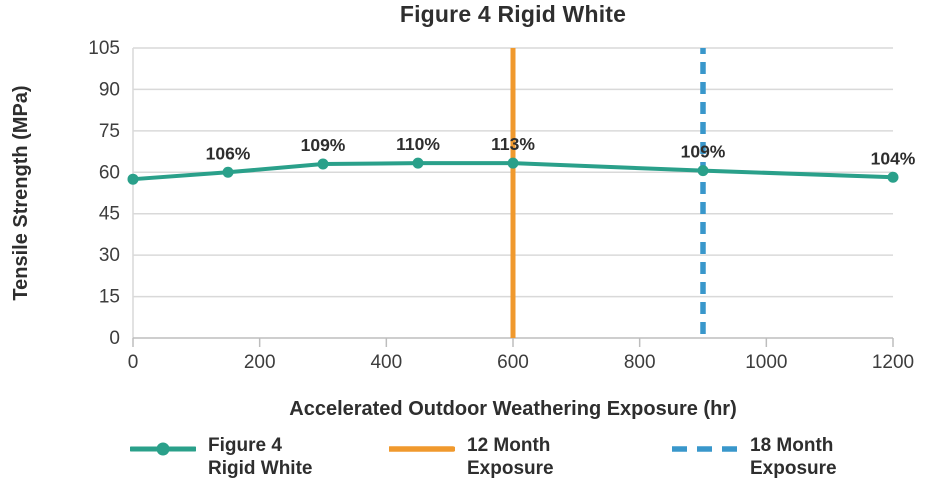 Image resolution: width=940 pixels, height=494 pixels. I want to click on legend-label: 12 Month Exposure, so click(510, 457).